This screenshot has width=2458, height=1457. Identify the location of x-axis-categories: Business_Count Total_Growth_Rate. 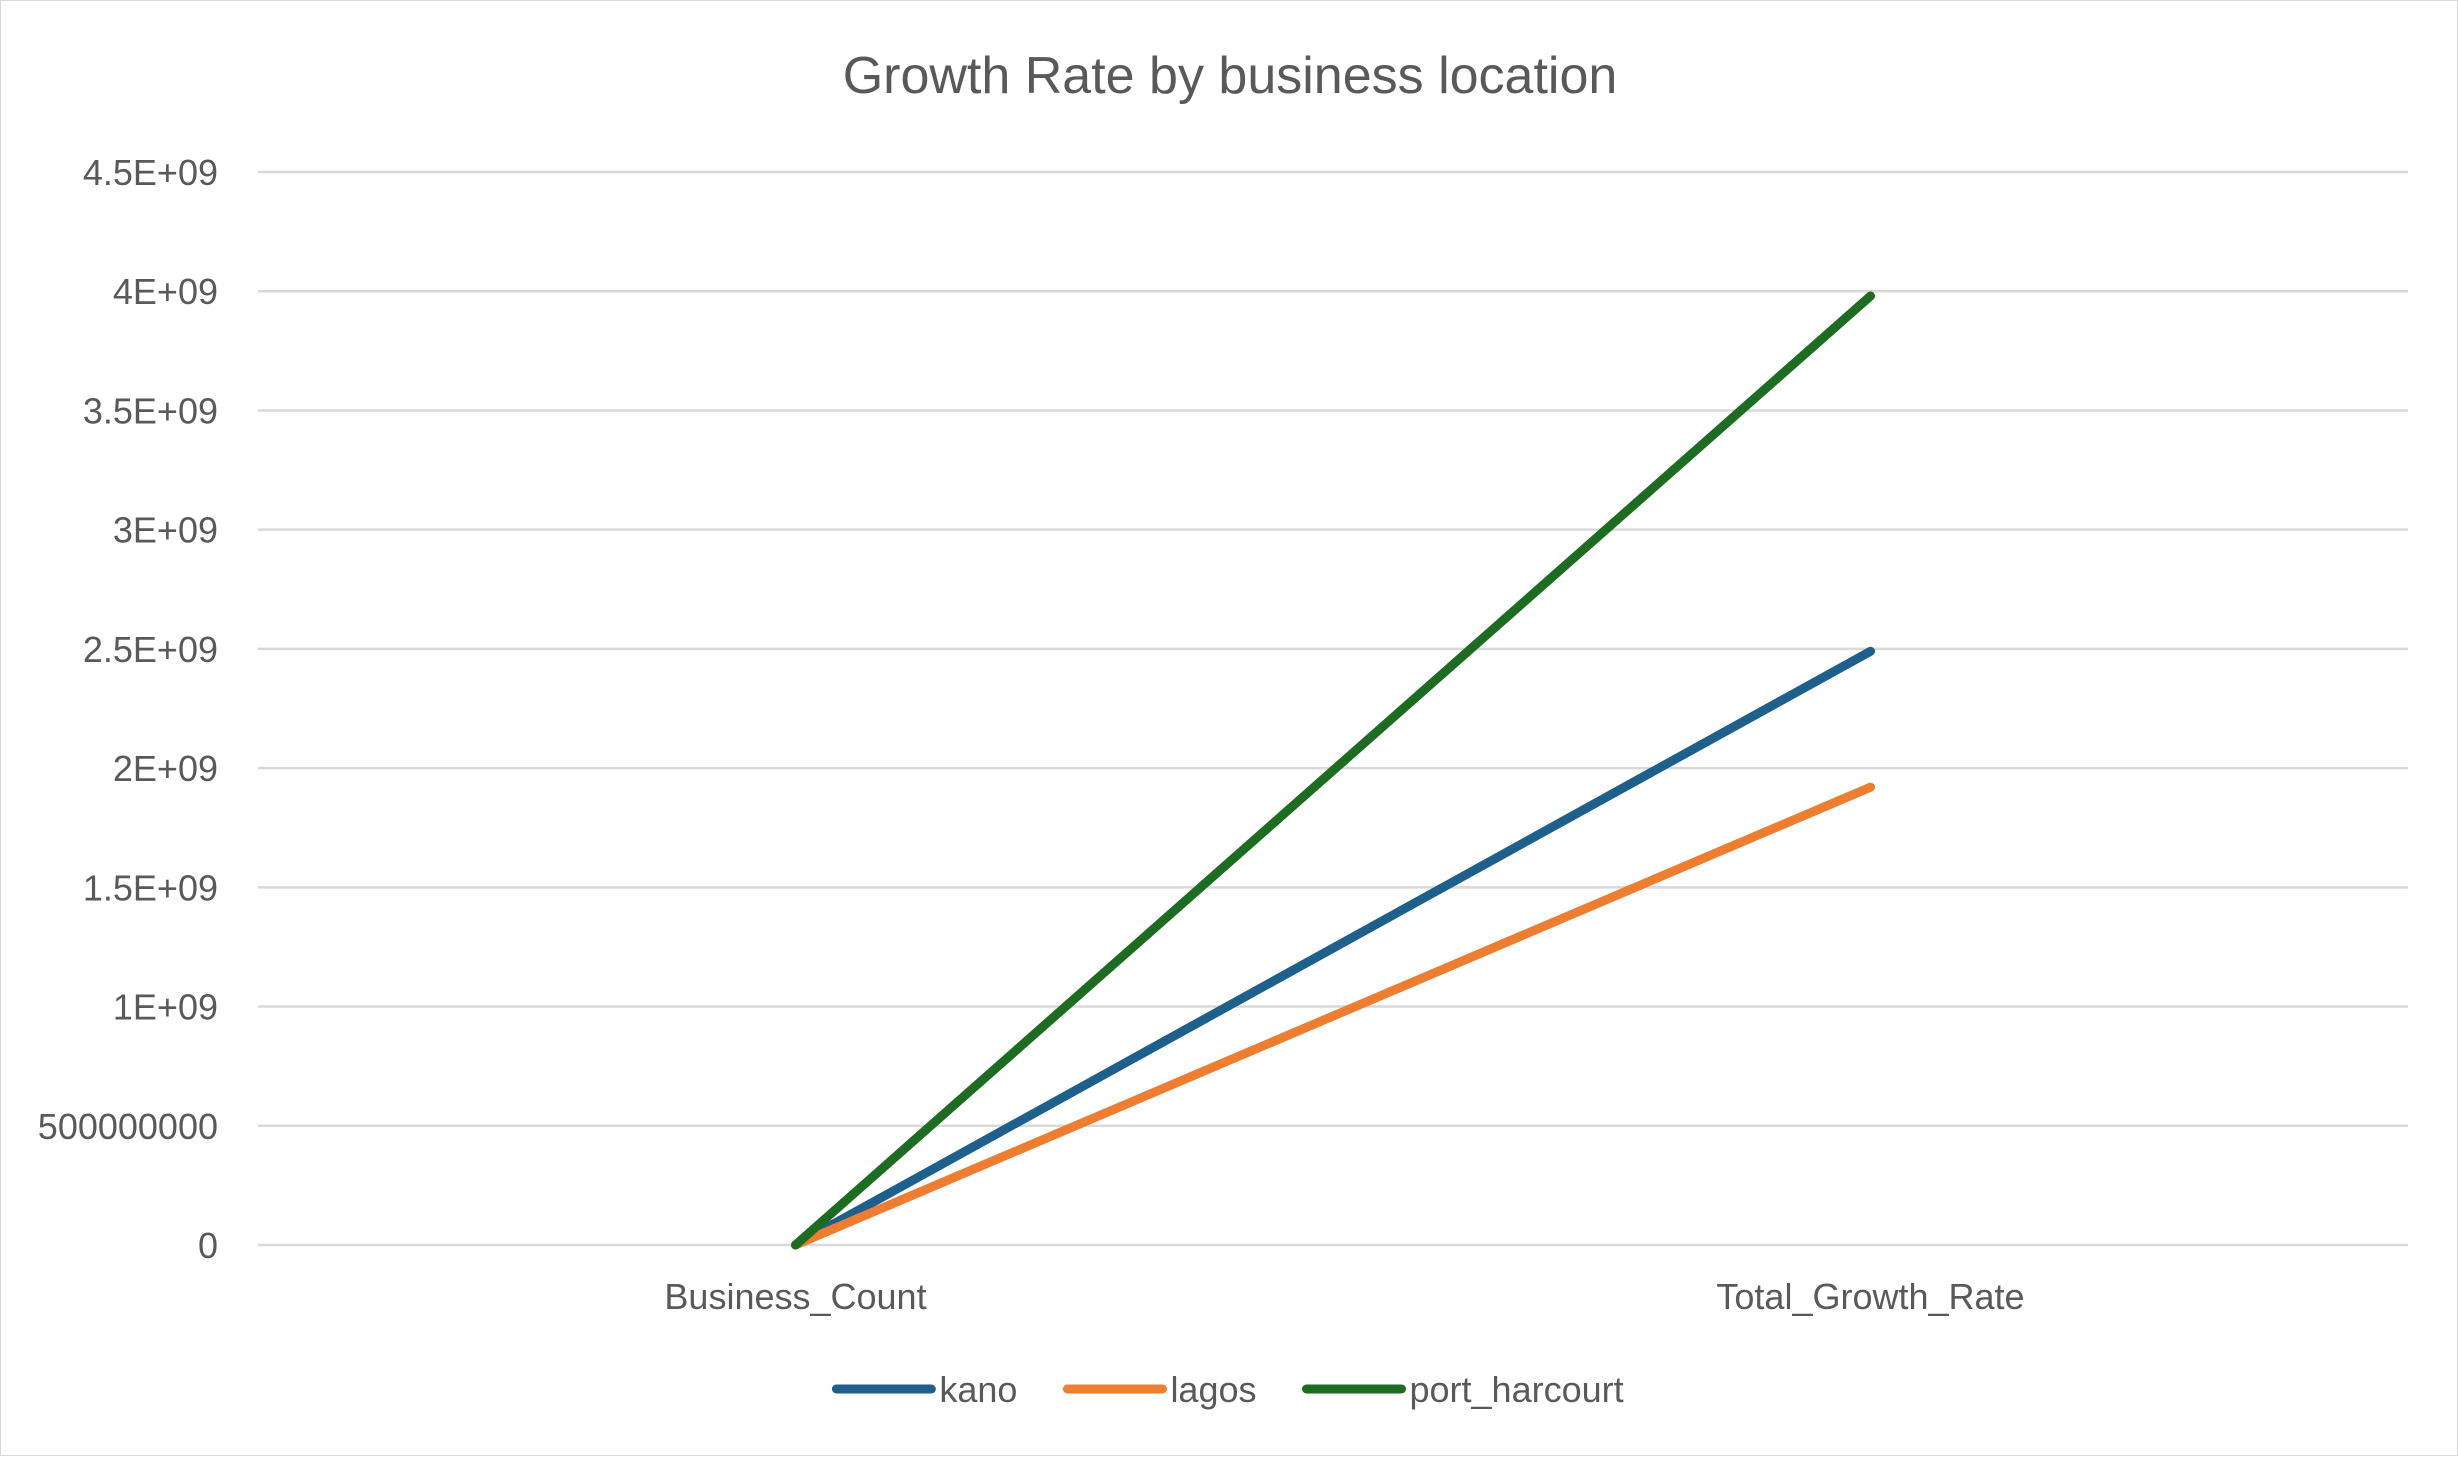
(1344, 1296).